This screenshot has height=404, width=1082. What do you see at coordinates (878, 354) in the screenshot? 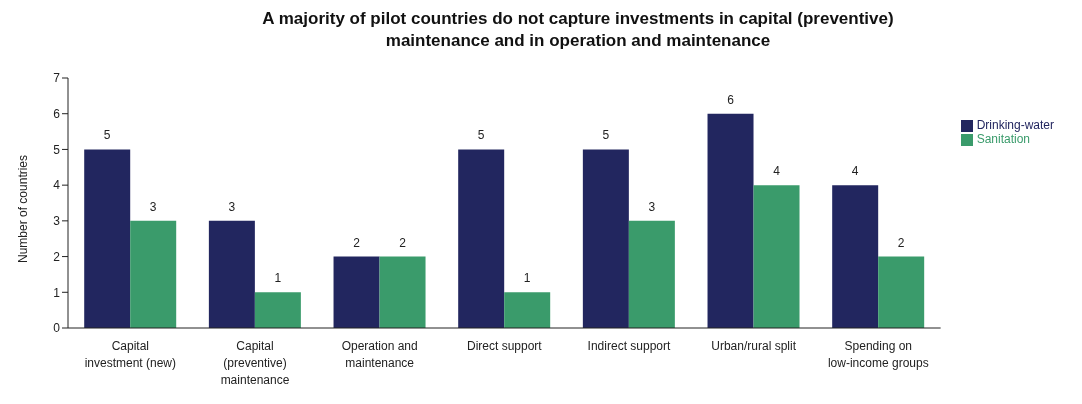
I see `x-tick-label: Spending on low-income groups` at bounding box center [878, 354].